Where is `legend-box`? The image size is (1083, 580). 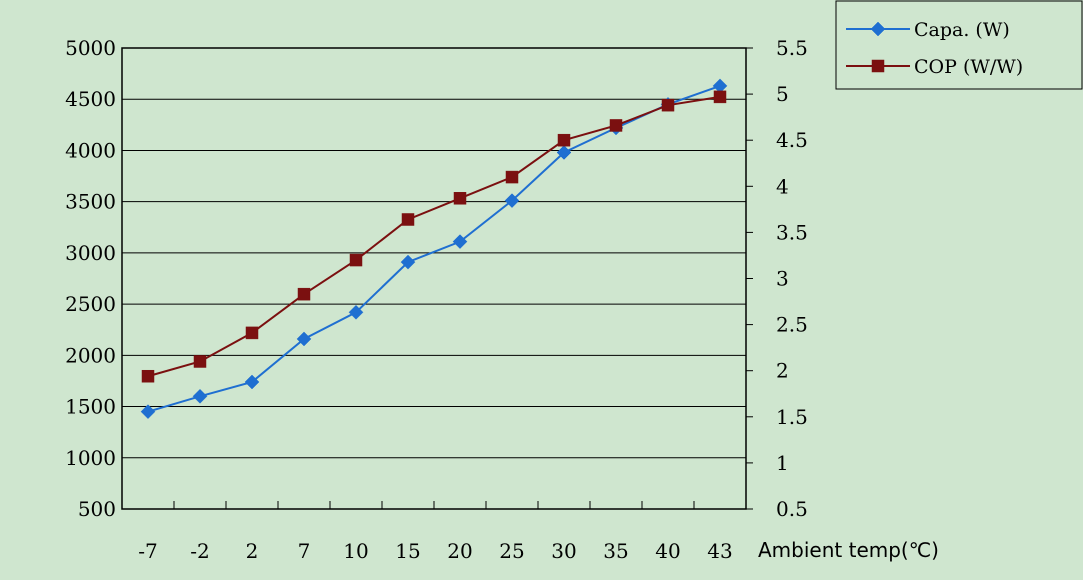 legend-box is located at coordinates (959, 45).